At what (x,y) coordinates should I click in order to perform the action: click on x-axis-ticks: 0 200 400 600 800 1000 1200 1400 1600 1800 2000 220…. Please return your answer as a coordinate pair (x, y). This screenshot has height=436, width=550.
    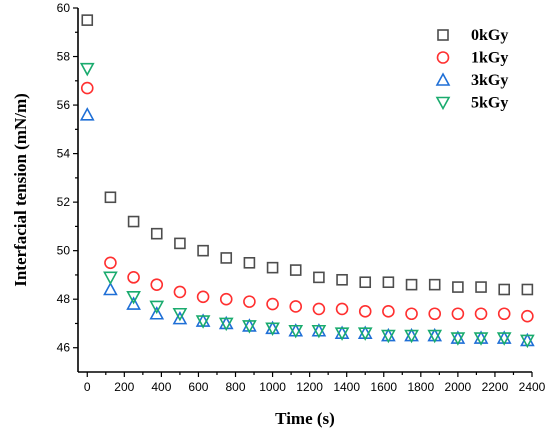
    Looking at the image, I should click on (315, 383).